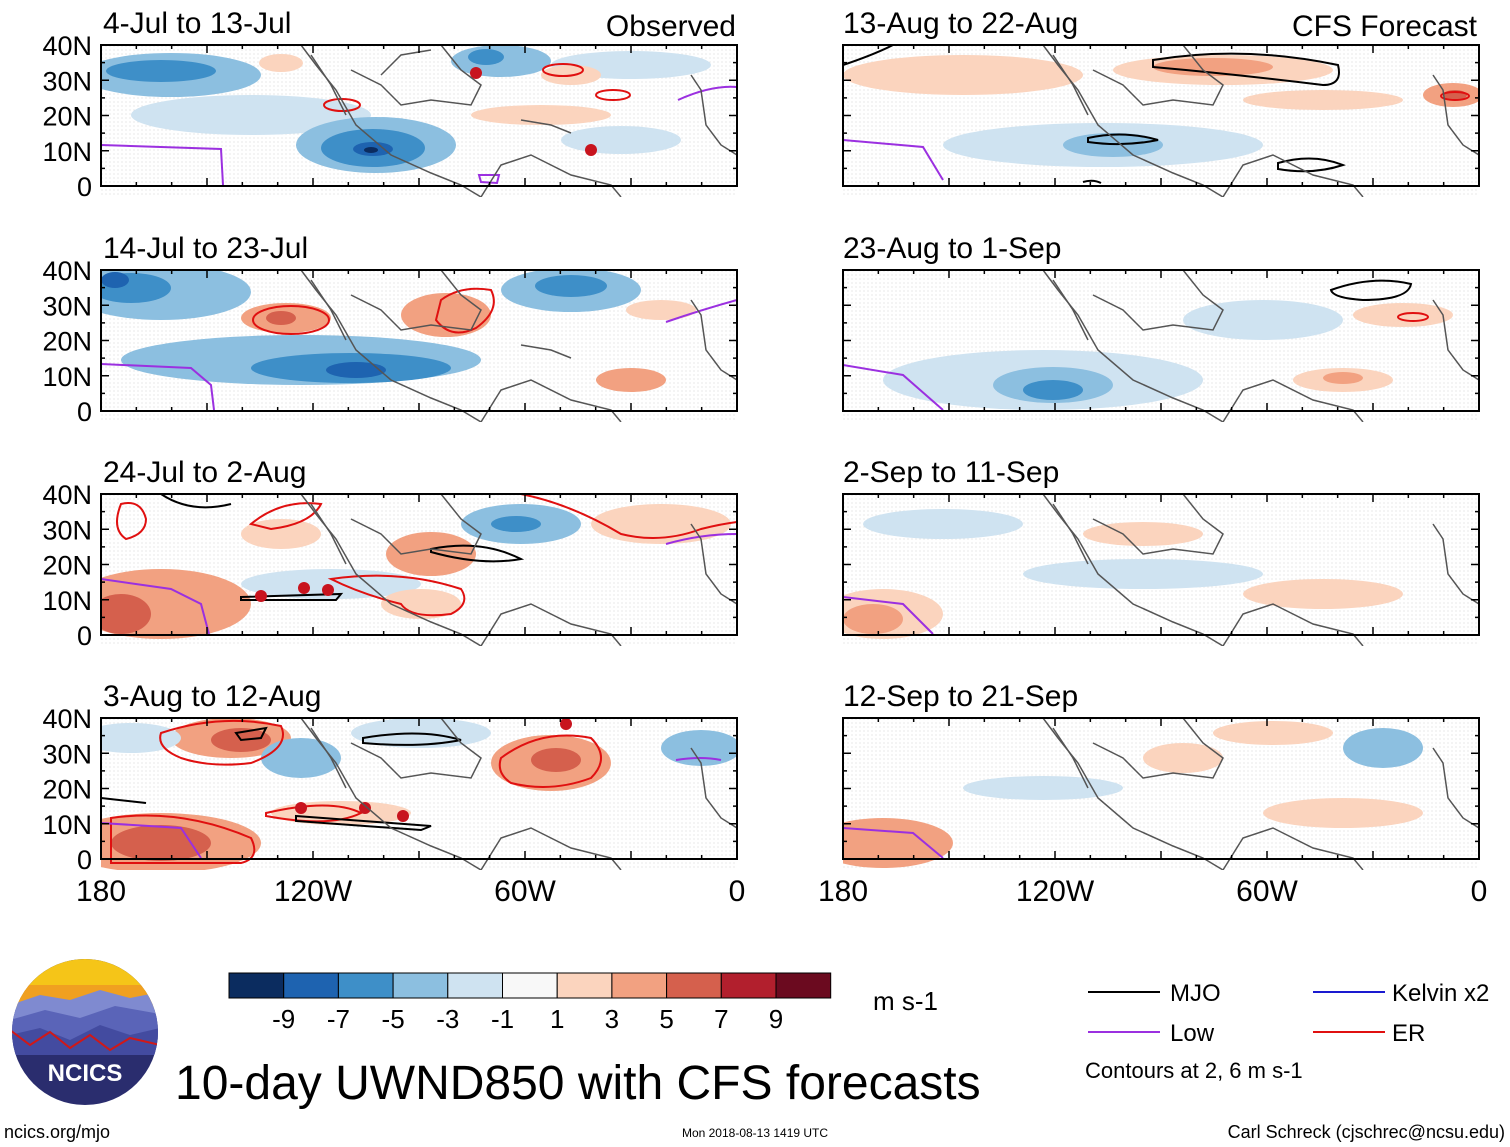 This screenshot has height=1147, width=1510. I want to click on legend-low-label: Low, so click(1192, 1033).